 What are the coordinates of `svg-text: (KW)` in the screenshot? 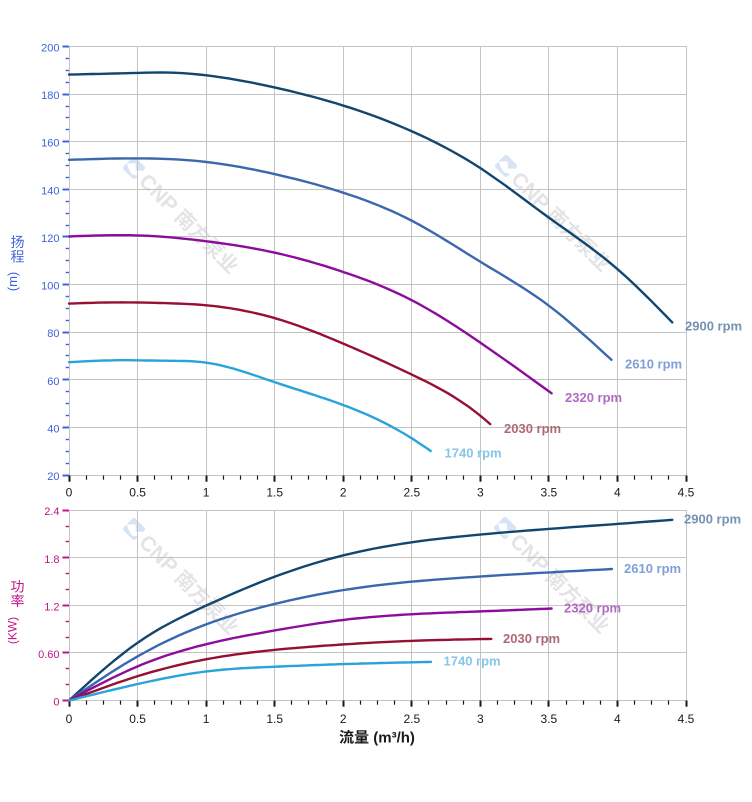 It's located at (13, 630).